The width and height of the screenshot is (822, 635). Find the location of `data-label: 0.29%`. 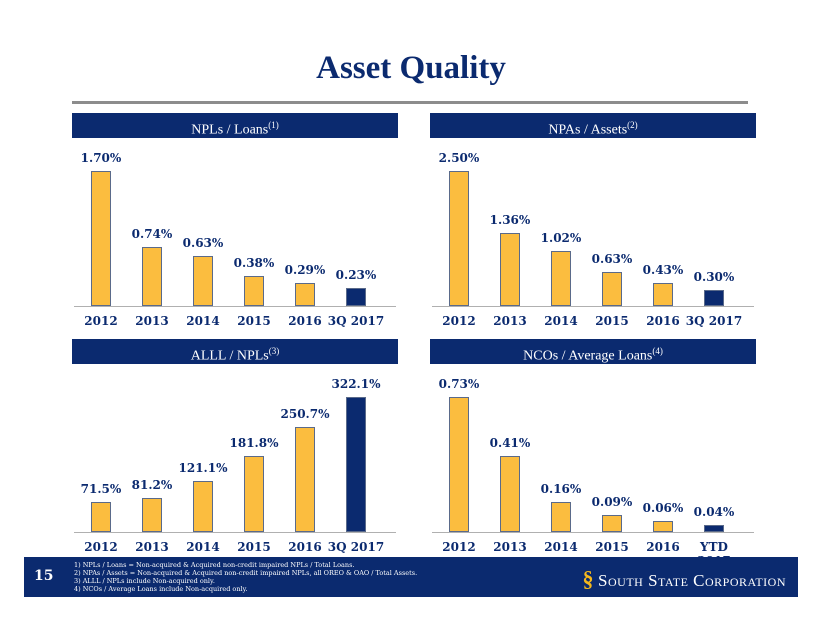

data-label: 0.29% is located at coordinates (305, 269).